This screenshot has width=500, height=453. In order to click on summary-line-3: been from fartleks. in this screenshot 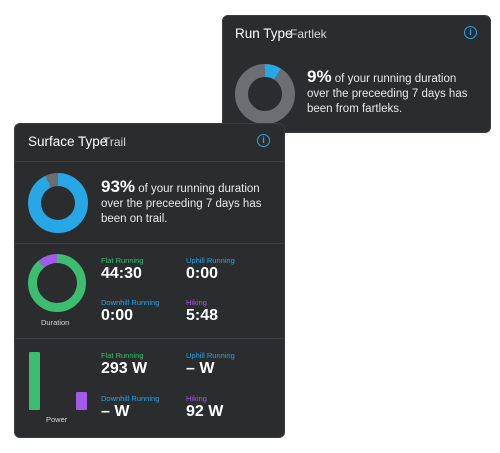, I will do `click(355, 109)`.